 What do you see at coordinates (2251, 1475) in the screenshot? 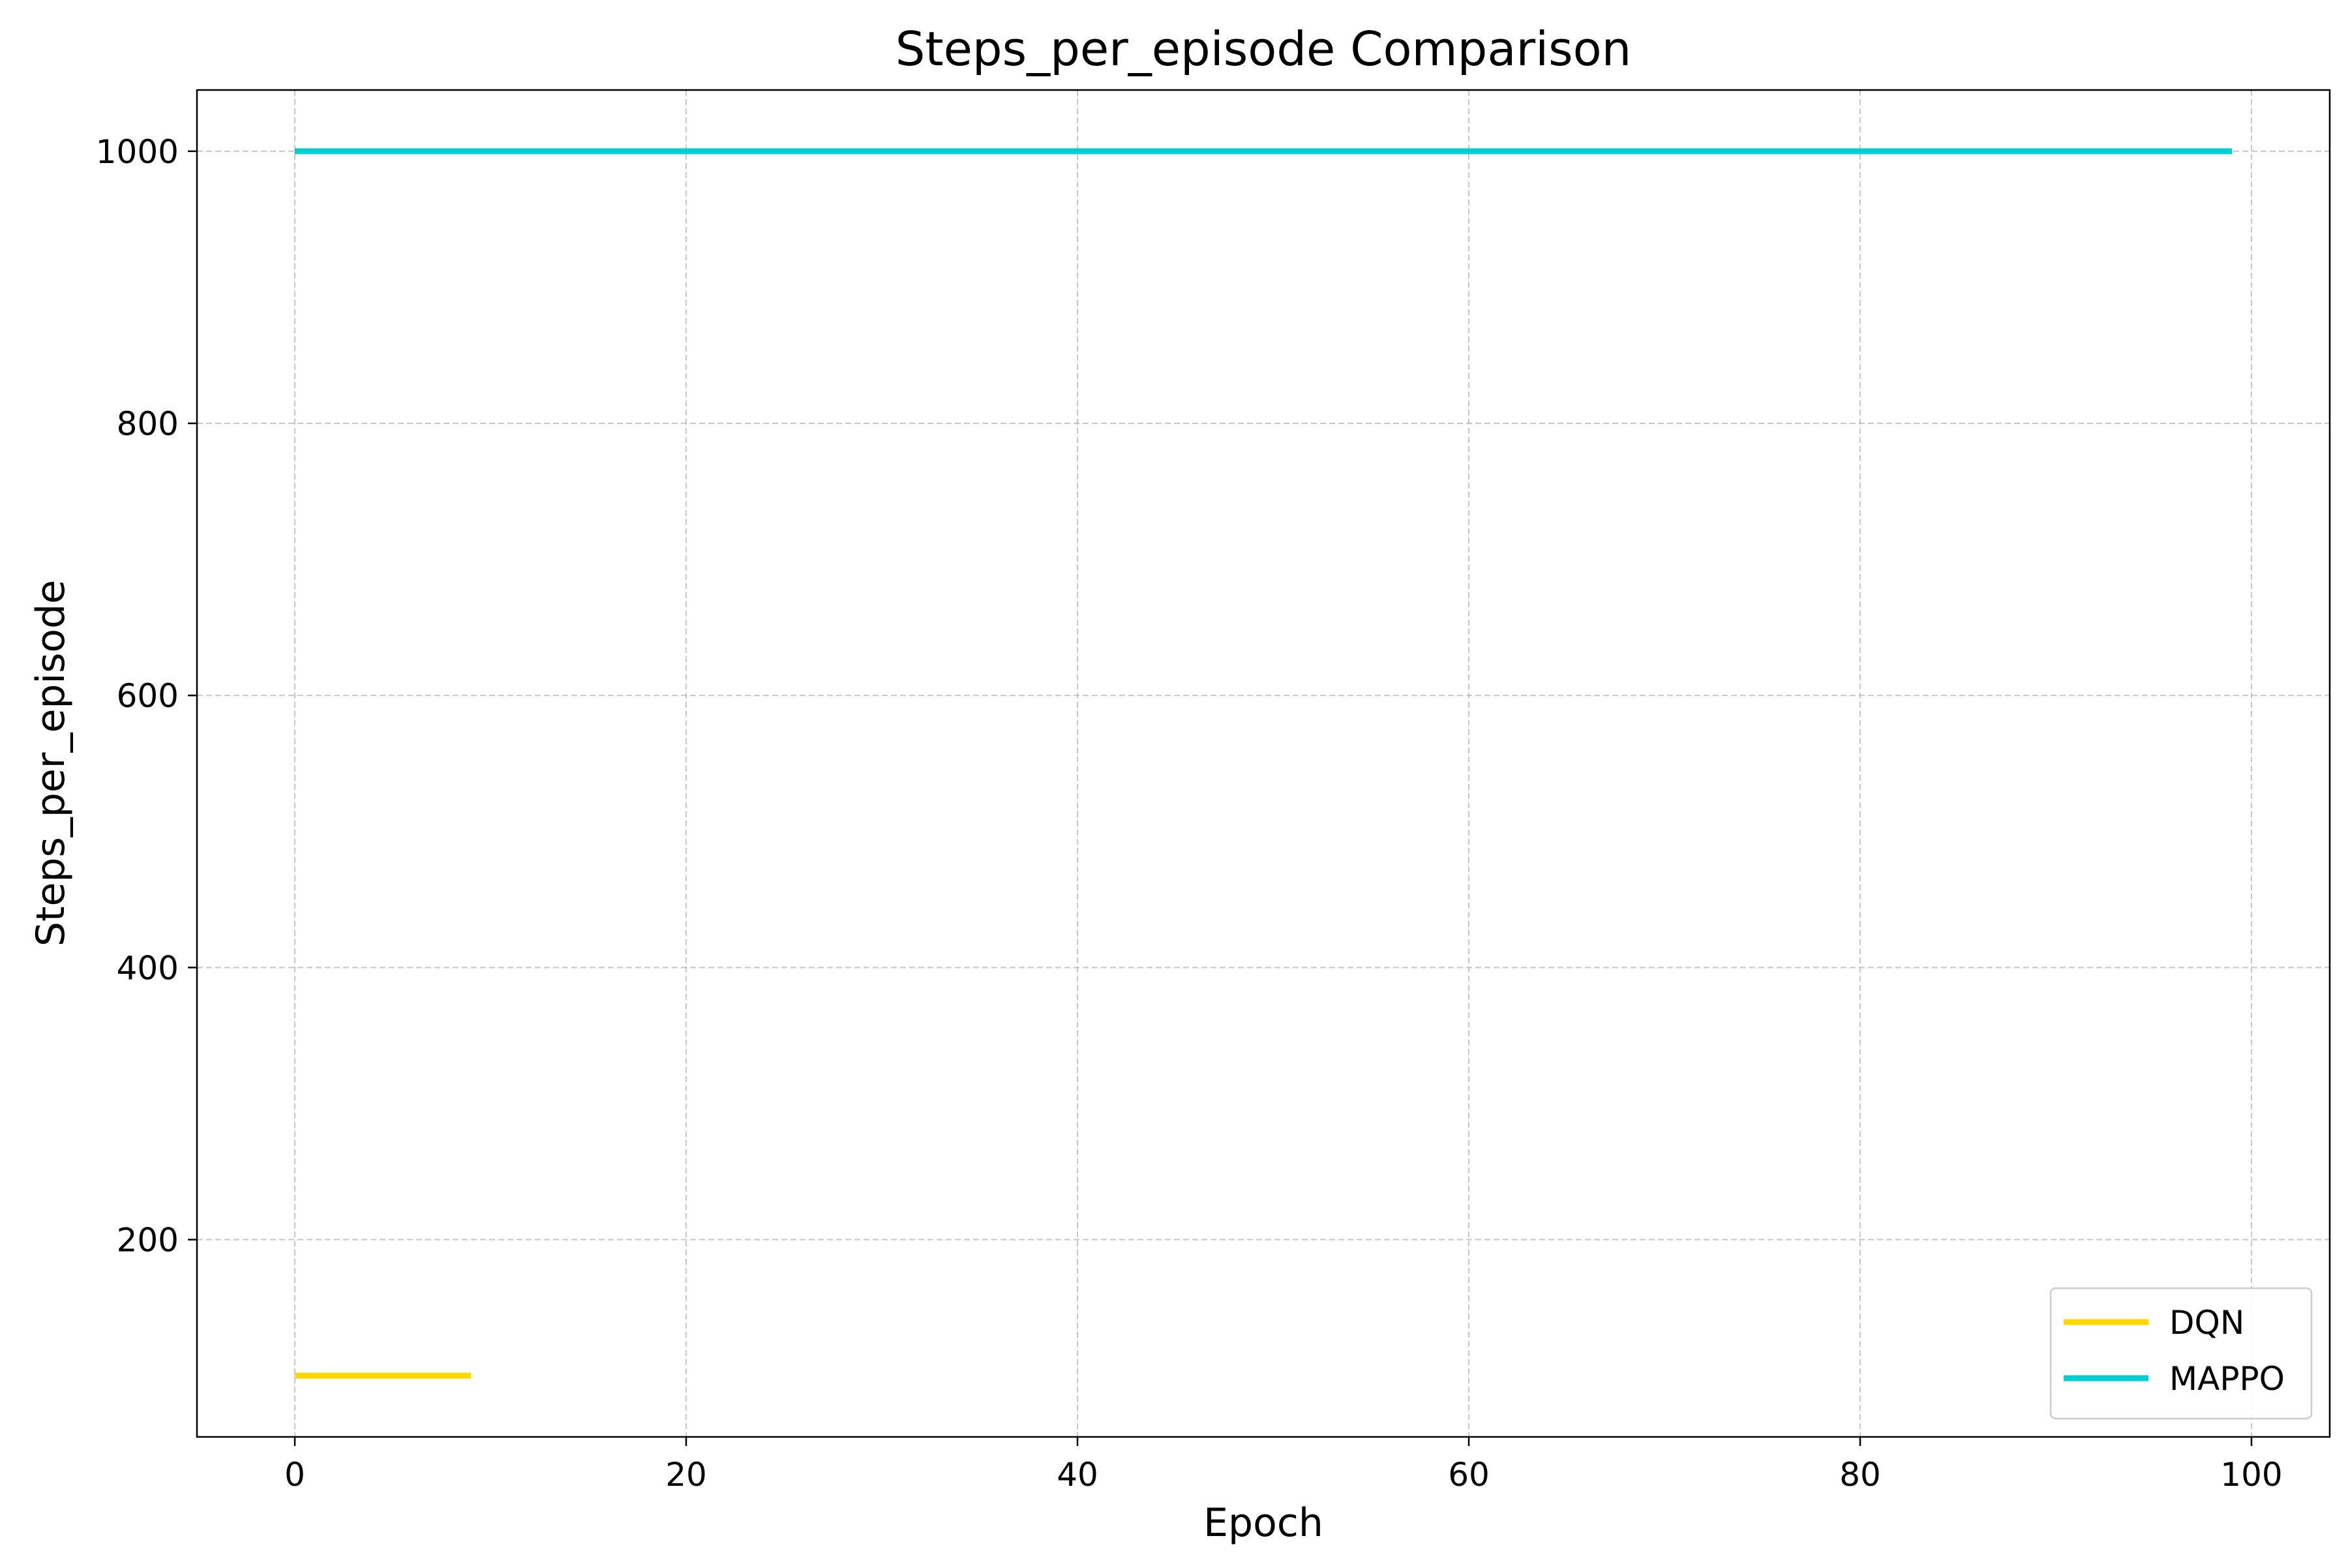
I see `x-tick-label: 100` at bounding box center [2251, 1475].